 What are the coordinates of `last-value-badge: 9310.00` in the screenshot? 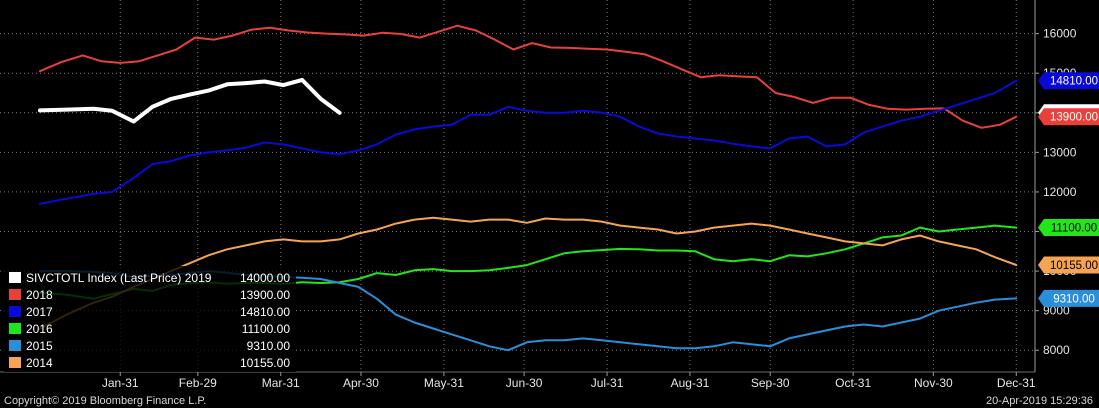 It's located at (1068, 298).